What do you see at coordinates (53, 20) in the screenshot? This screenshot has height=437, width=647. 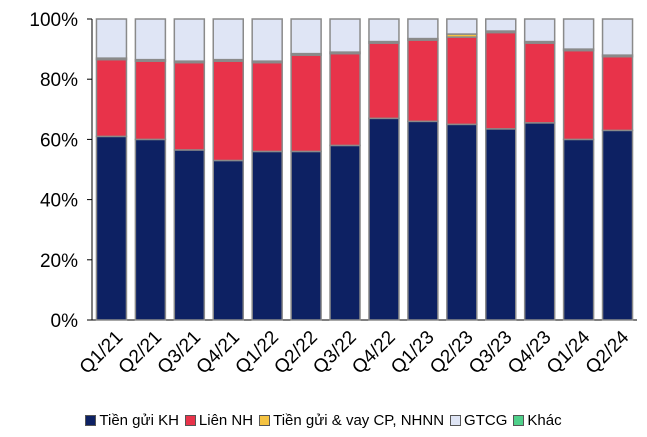 I see `y-tick-label: 100%` at bounding box center [53, 20].